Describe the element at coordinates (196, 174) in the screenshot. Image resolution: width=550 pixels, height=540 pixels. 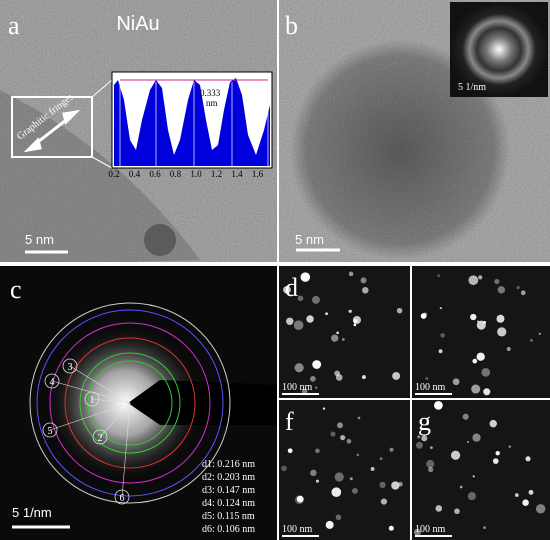
I see `inset-tick-label: 1.0` at that location.